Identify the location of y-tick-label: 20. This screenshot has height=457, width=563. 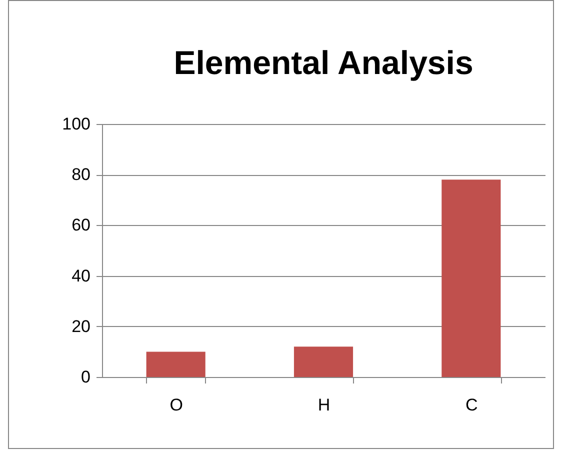
(81, 326).